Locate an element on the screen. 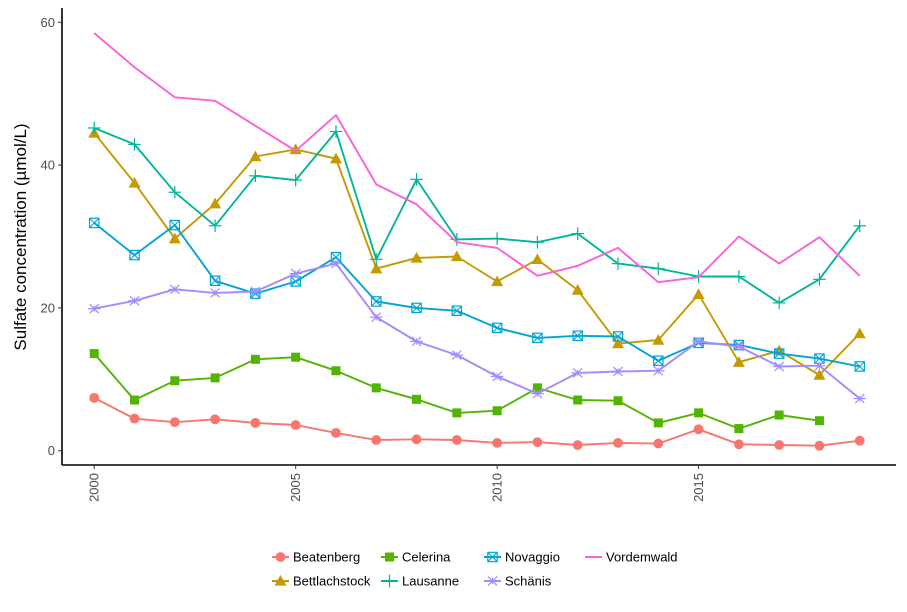 This screenshot has height=612, width=907. x-tick-label: 2010 is located at coordinates (497, 487).